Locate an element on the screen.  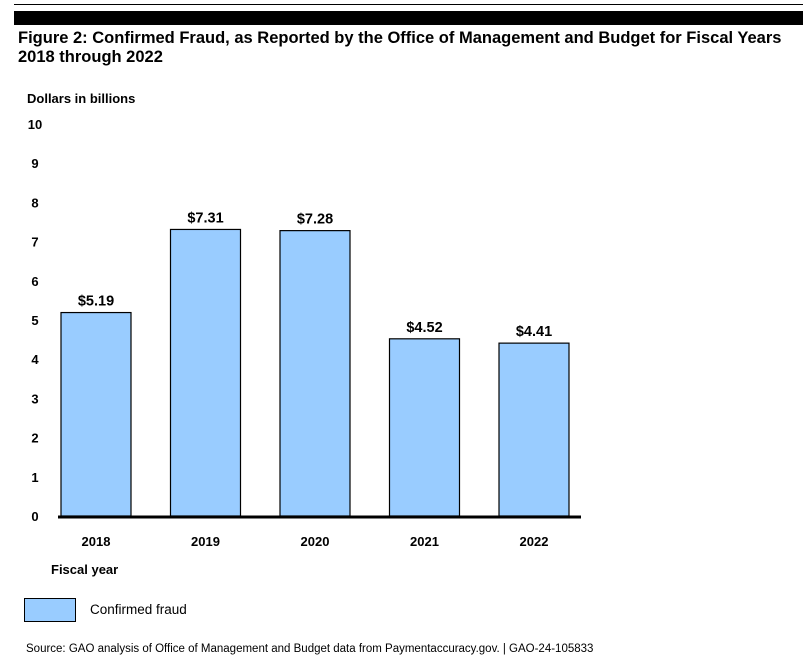
y-tick-label: 6 is located at coordinates (34, 281).